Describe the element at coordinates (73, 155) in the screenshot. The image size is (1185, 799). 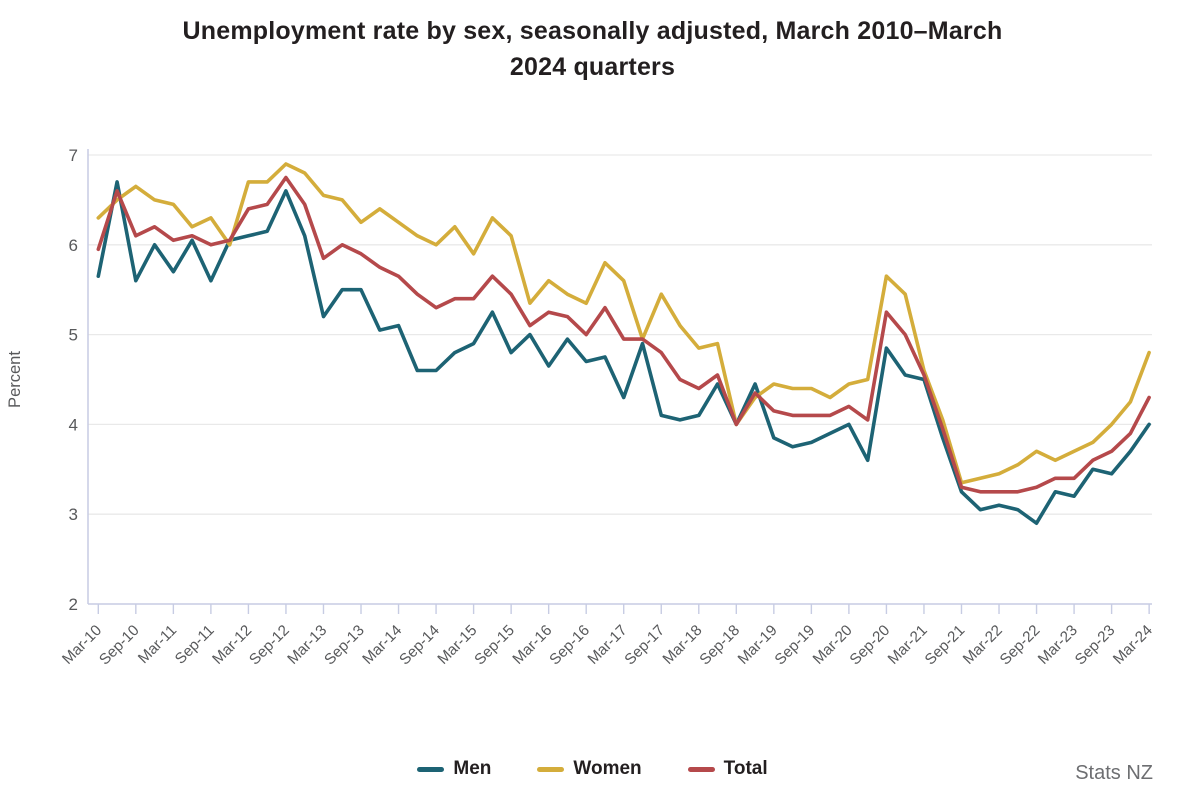
I see `y-tick-label: 7` at that location.